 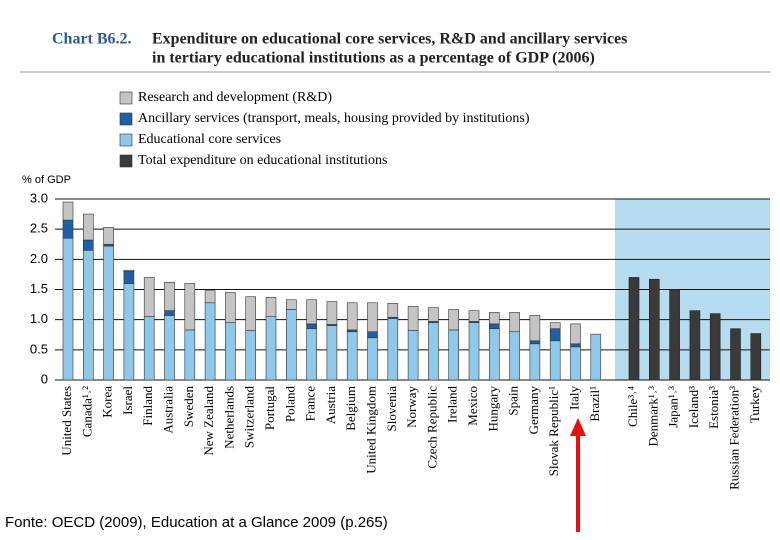 I want to click on x-tick-label: Italy, so click(x=573, y=398).